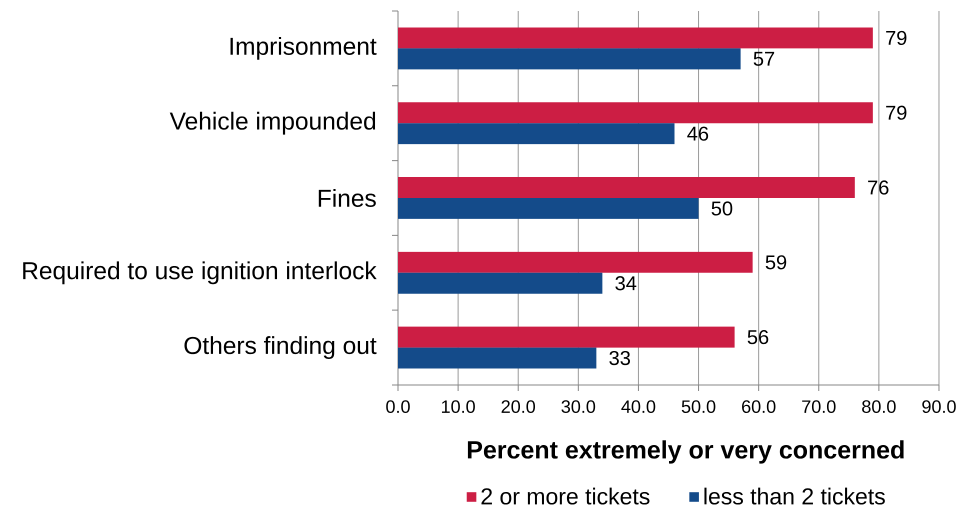 Image resolution: width=961 pixels, height=512 pixels. What do you see at coordinates (458, 407) in the screenshot?
I see `x-tick-label: 10.0` at bounding box center [458, 407].